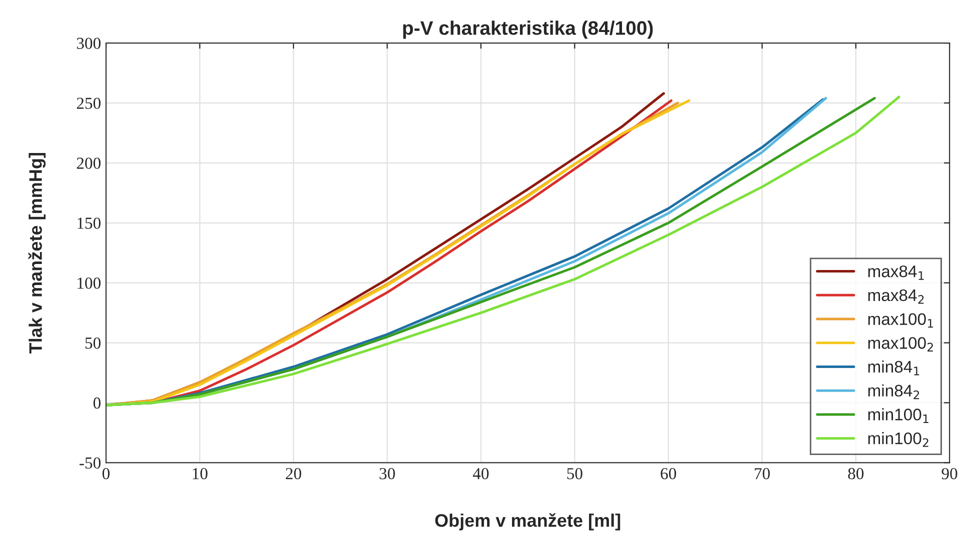 The height and width of the screenshot is (538, 964). What do you see at coordinates (89, 283) in the screenshot?
I see `y-tick-label: 100` at bounding box center [89, 283].